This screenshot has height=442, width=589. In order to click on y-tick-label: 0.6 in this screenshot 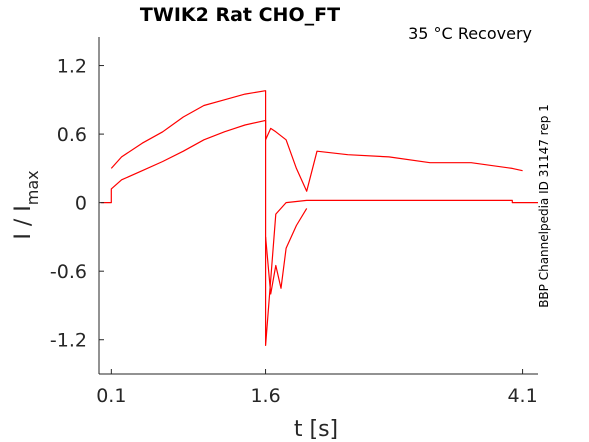, I will do `click(72, 135)`.